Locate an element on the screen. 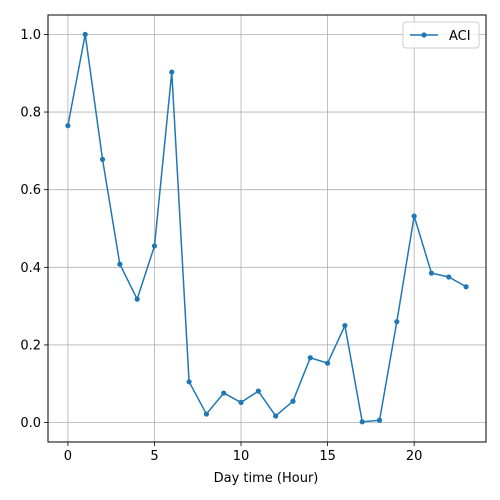 This screenshot has height=500, width=500. y-tick-label: 0.8 is located at coordinates (30, 113).